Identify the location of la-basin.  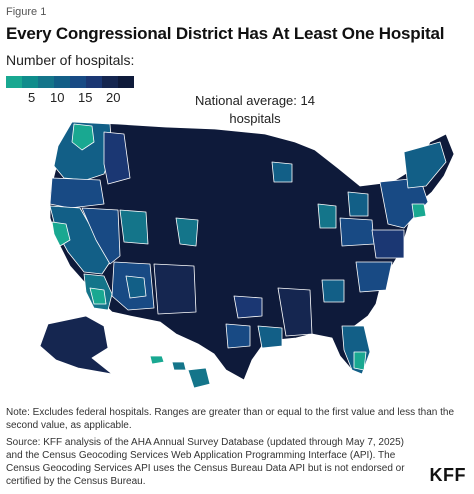
(98, 296).